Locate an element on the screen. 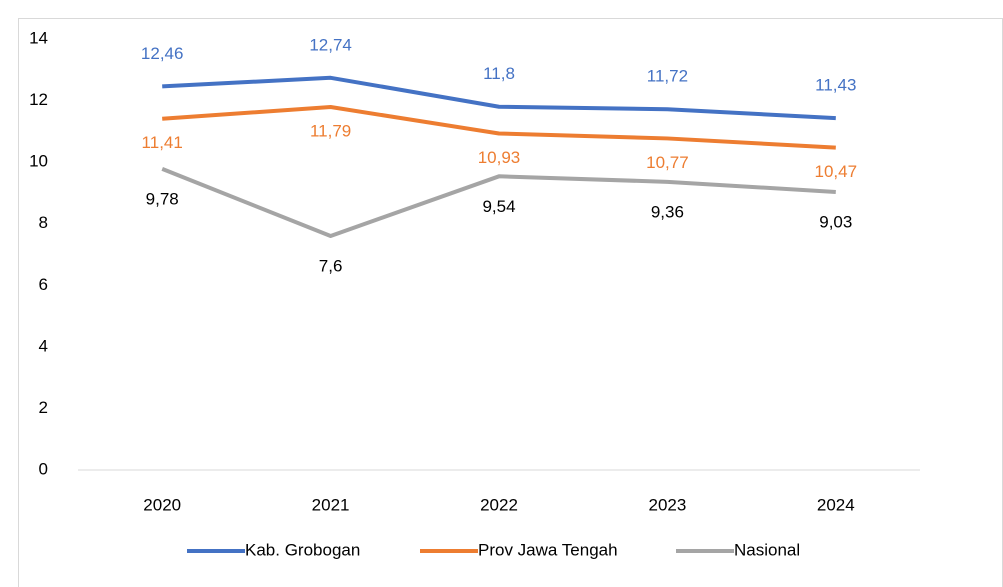  legend-label: Prov Jawa Tengah is located at coordinates (548, 549).